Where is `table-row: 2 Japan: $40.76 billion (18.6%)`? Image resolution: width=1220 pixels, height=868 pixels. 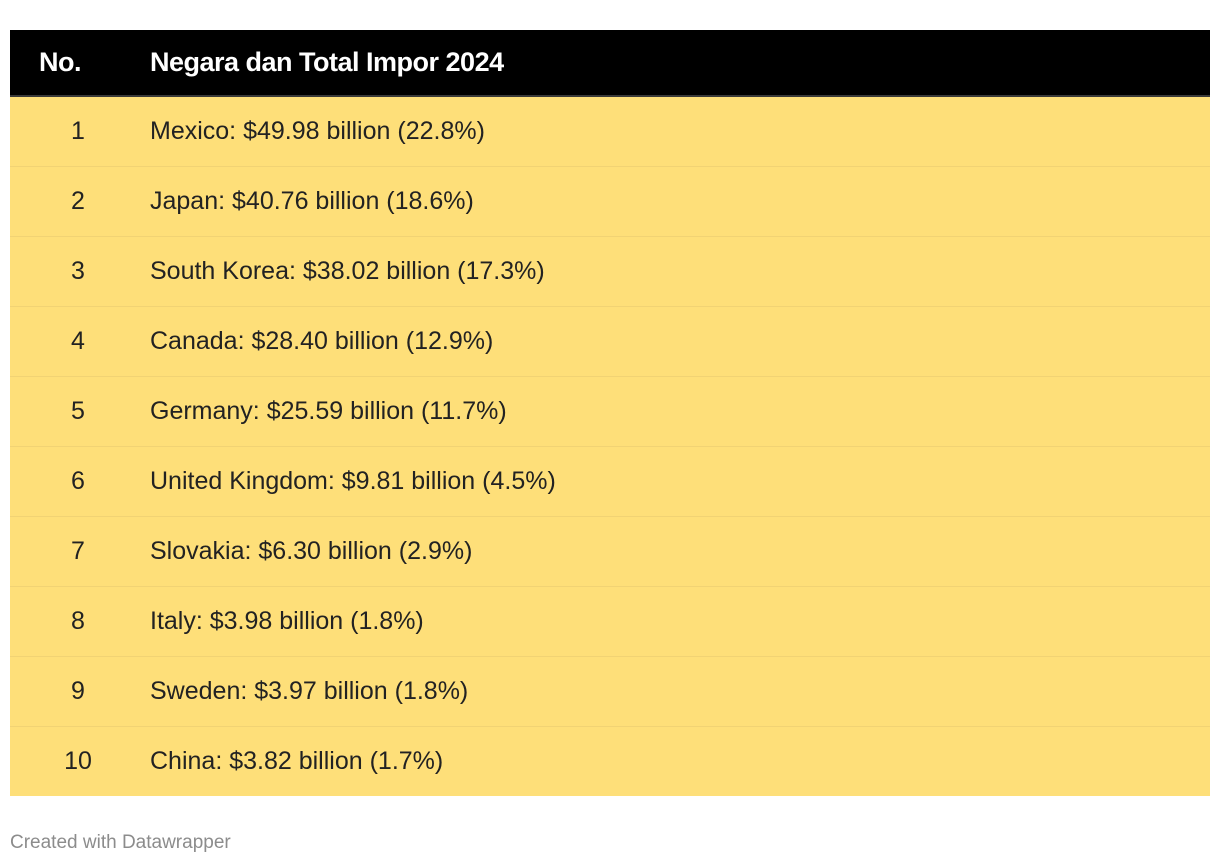 table-row: 2 Japan: $40.76 billion (18.6%) is located at coordinates (610, 202).